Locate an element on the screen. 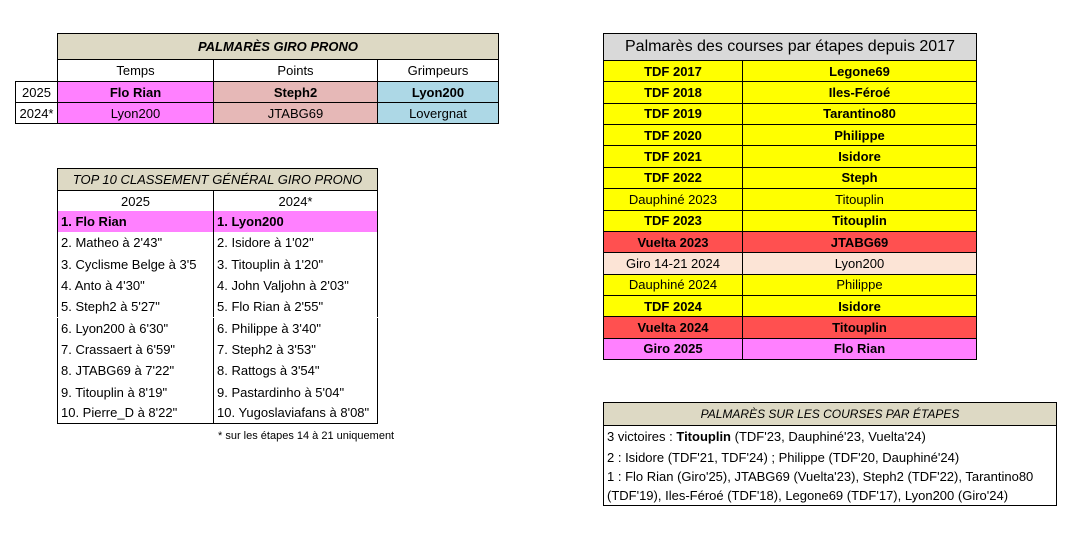 The image size is (1087, 535). race: Vuelta 2024 is located at coordinates (673, 327).